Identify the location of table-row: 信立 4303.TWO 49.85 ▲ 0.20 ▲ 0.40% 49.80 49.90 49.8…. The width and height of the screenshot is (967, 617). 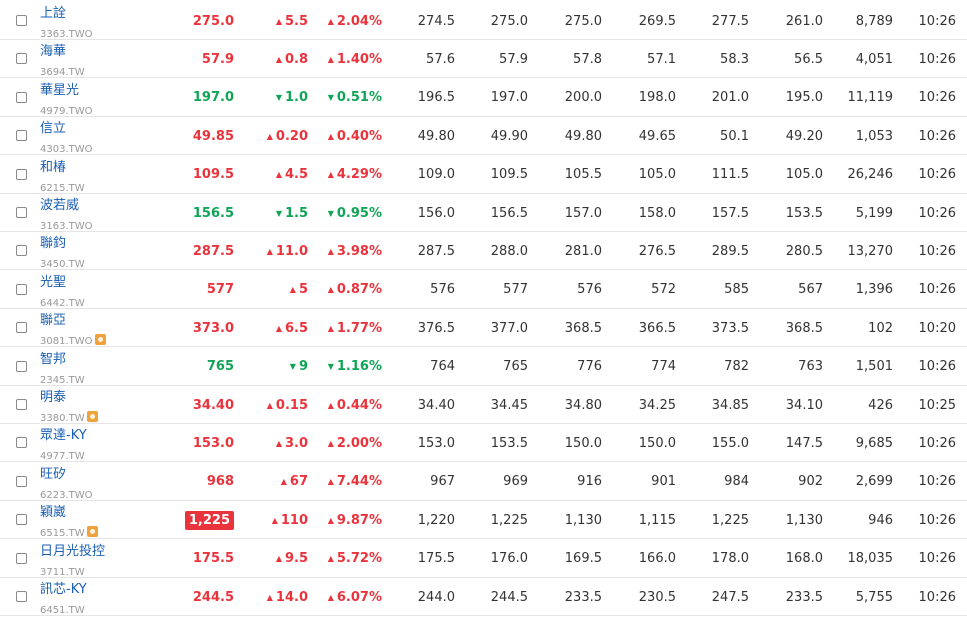
(483, 136).